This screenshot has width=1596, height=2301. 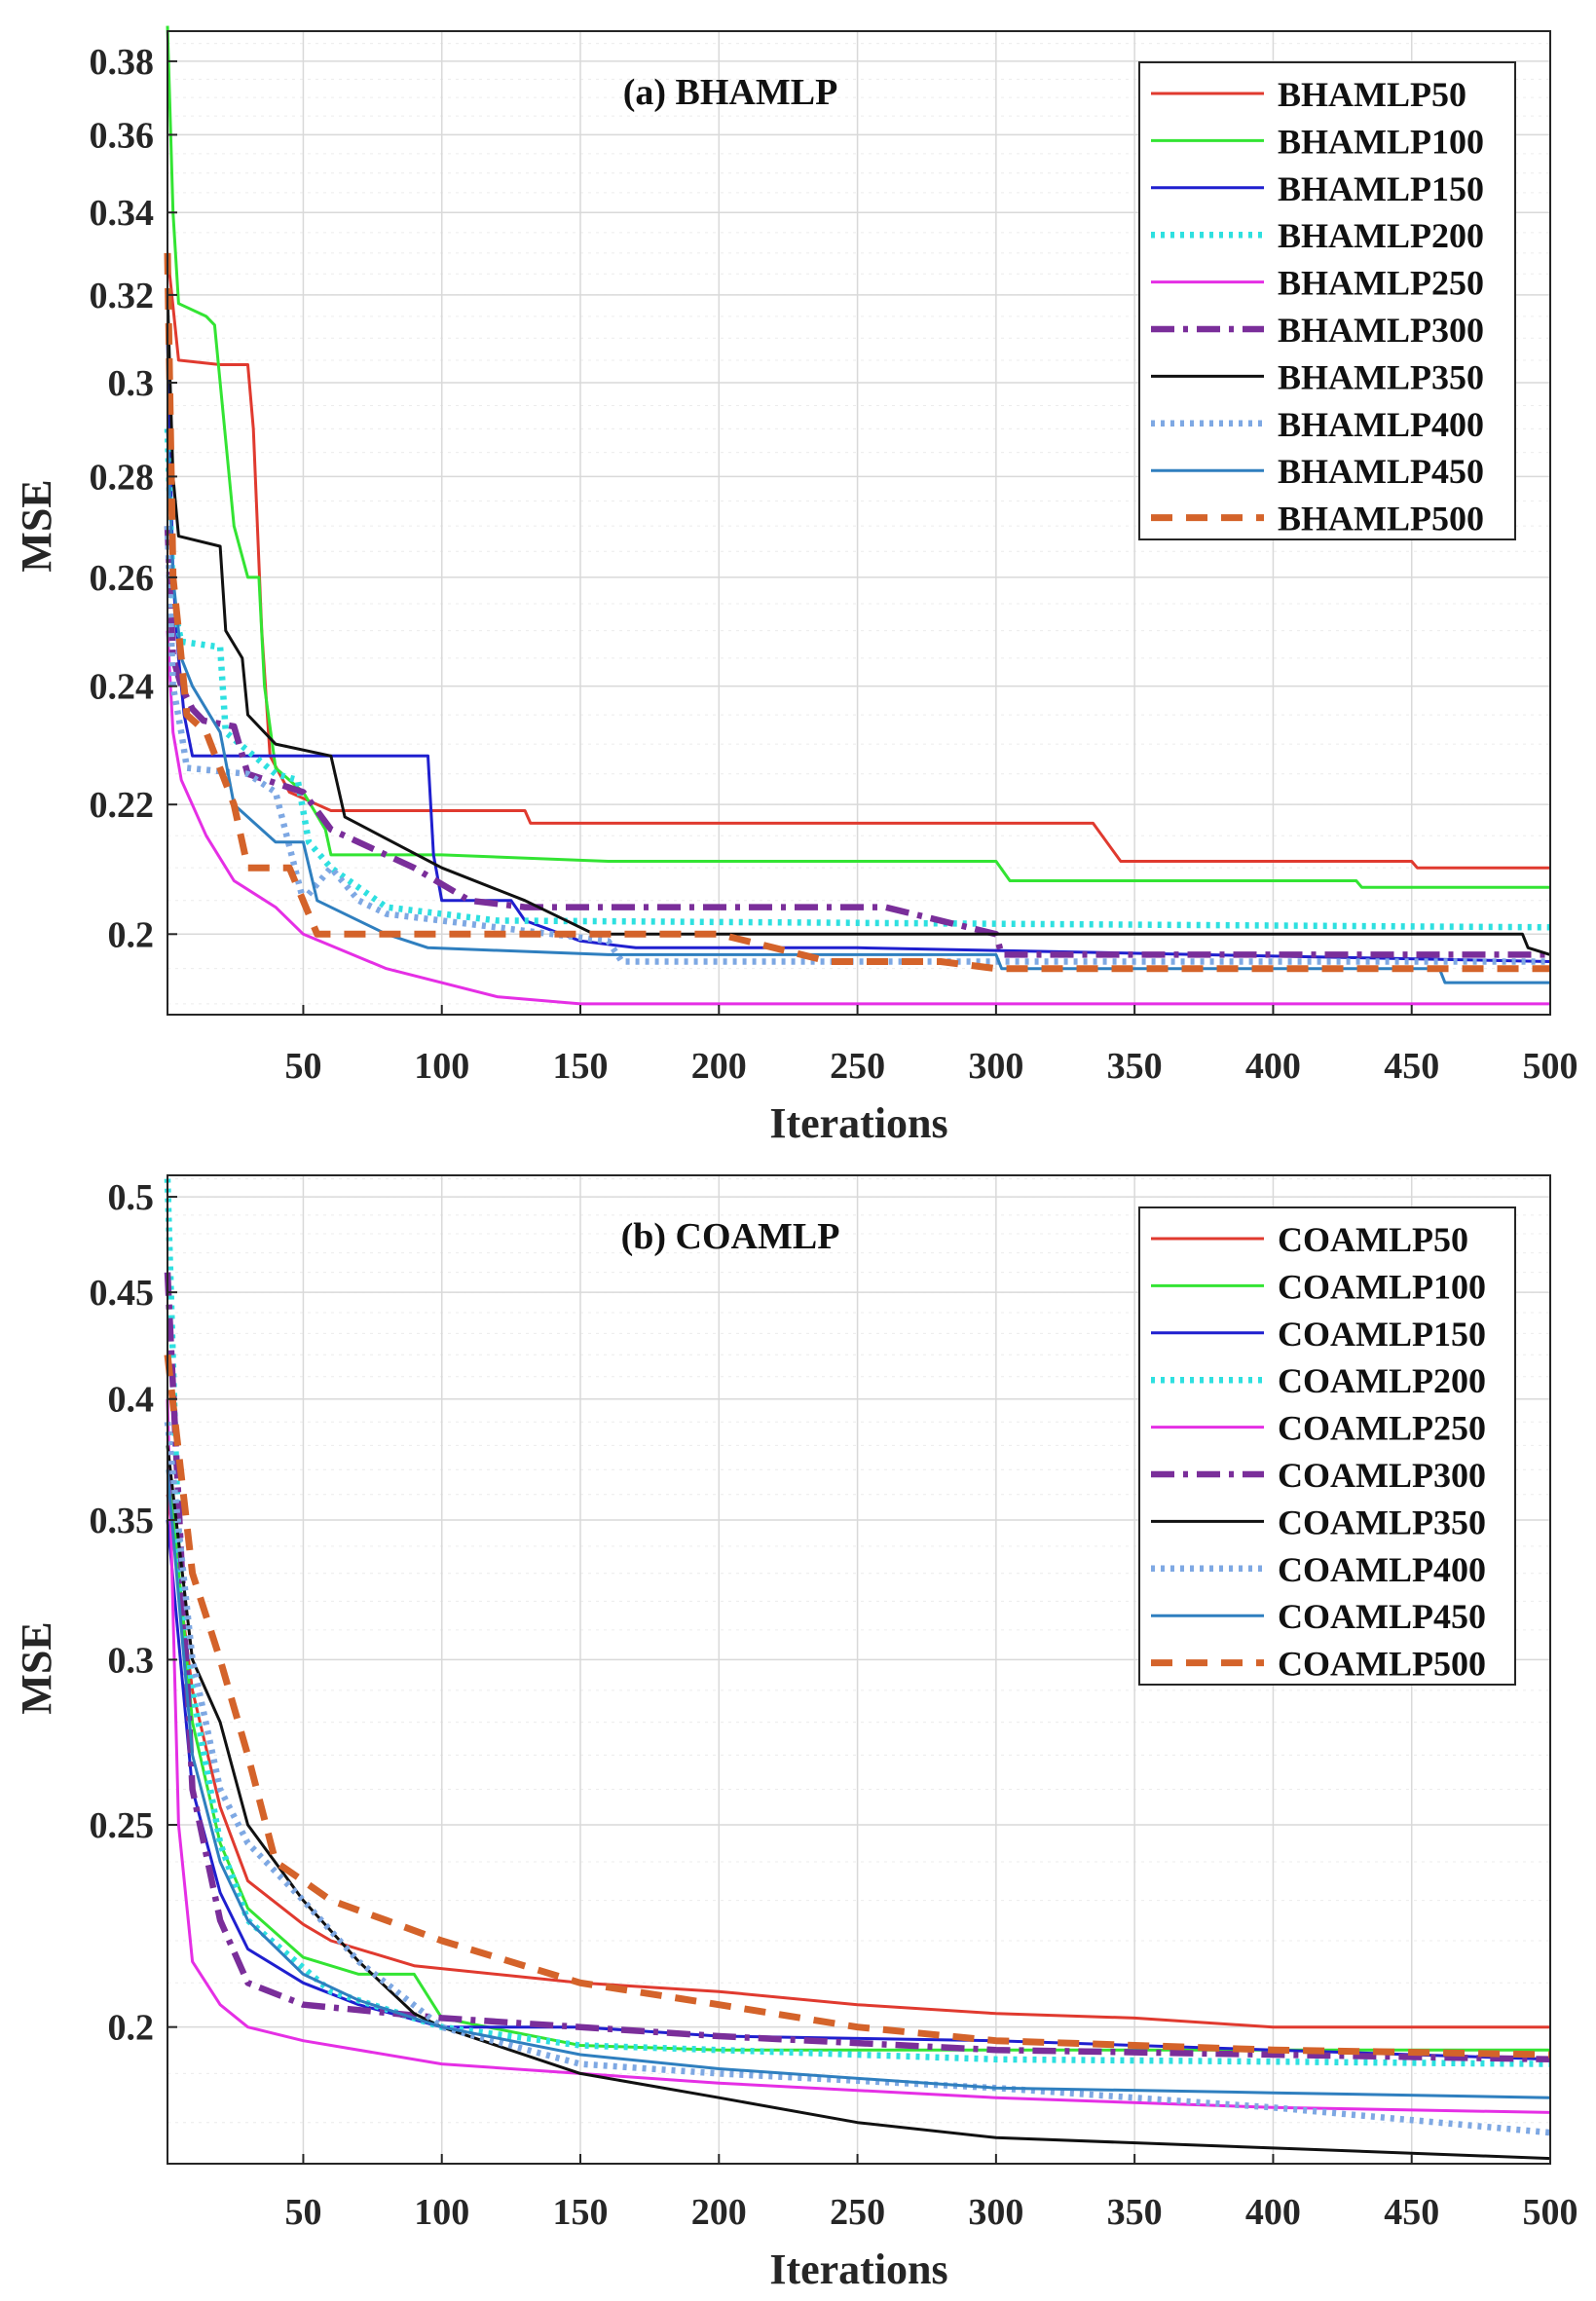 What do you see at coordinates (1381, 424) in the screenshot?
I see `legend-label: BHAMLP400` at bounding box center [1381, 424].